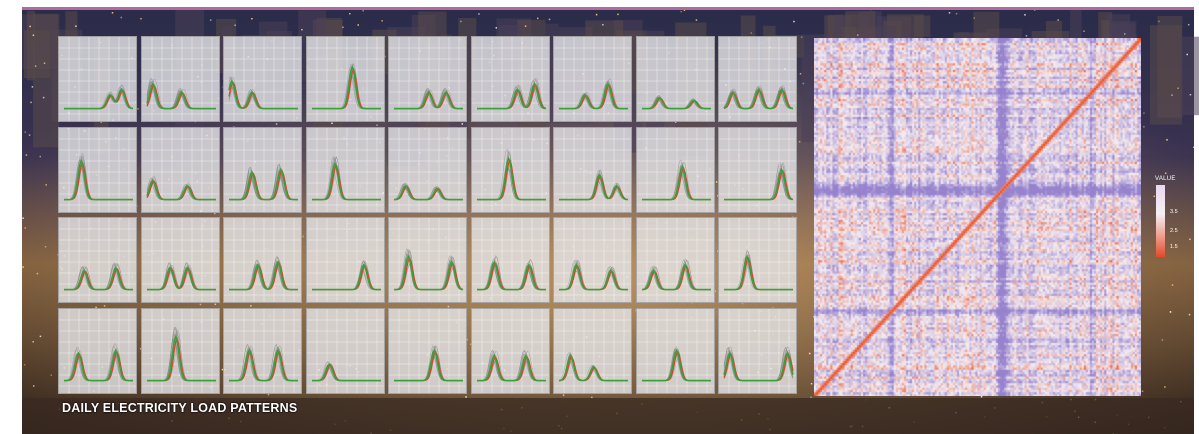  I want to click on colorbar-tick-label: 1.5, so click(1174, 247).